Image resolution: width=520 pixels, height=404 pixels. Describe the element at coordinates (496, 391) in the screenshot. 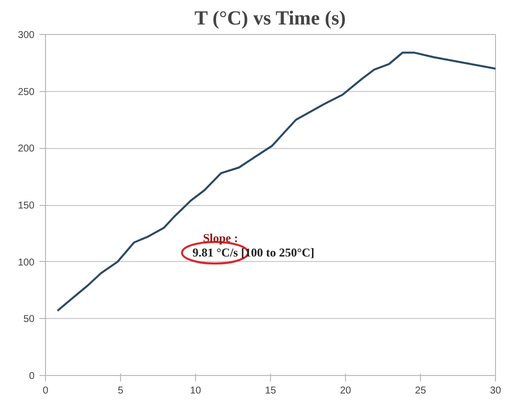

I see `x-tick-label: 30` at that location.